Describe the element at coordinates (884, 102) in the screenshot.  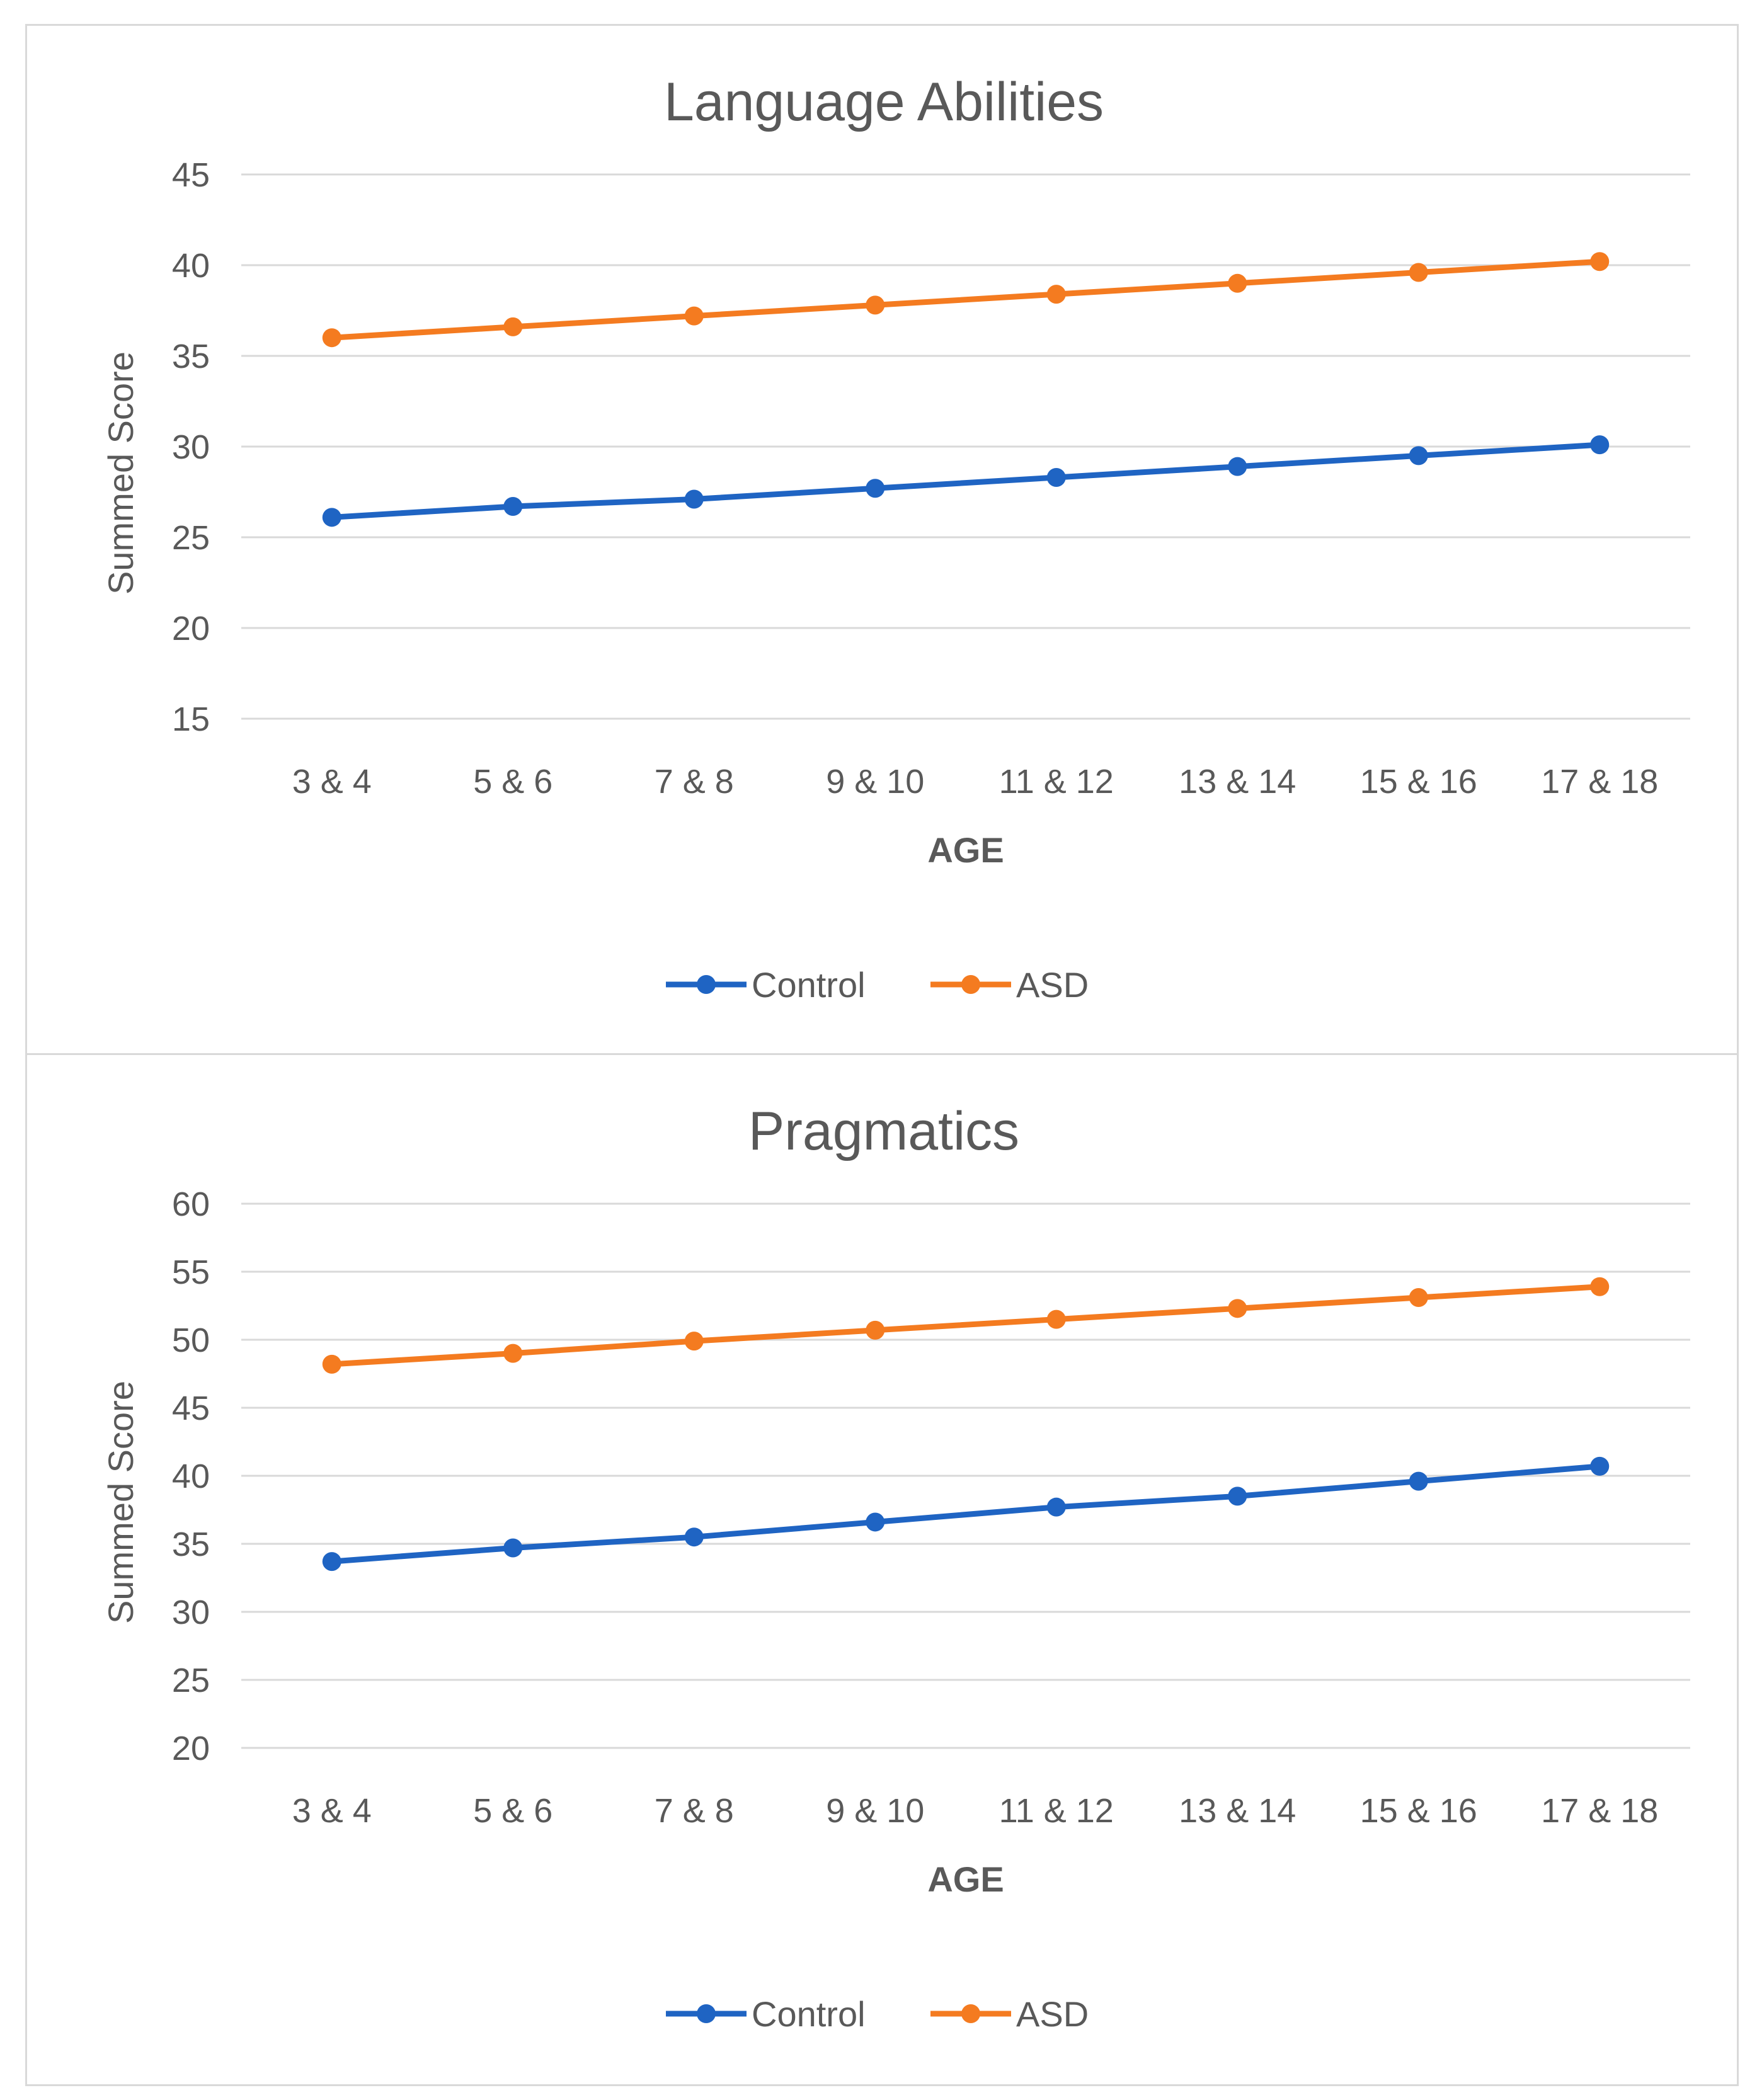
I see `chart-title: Language Abilities` at that location.